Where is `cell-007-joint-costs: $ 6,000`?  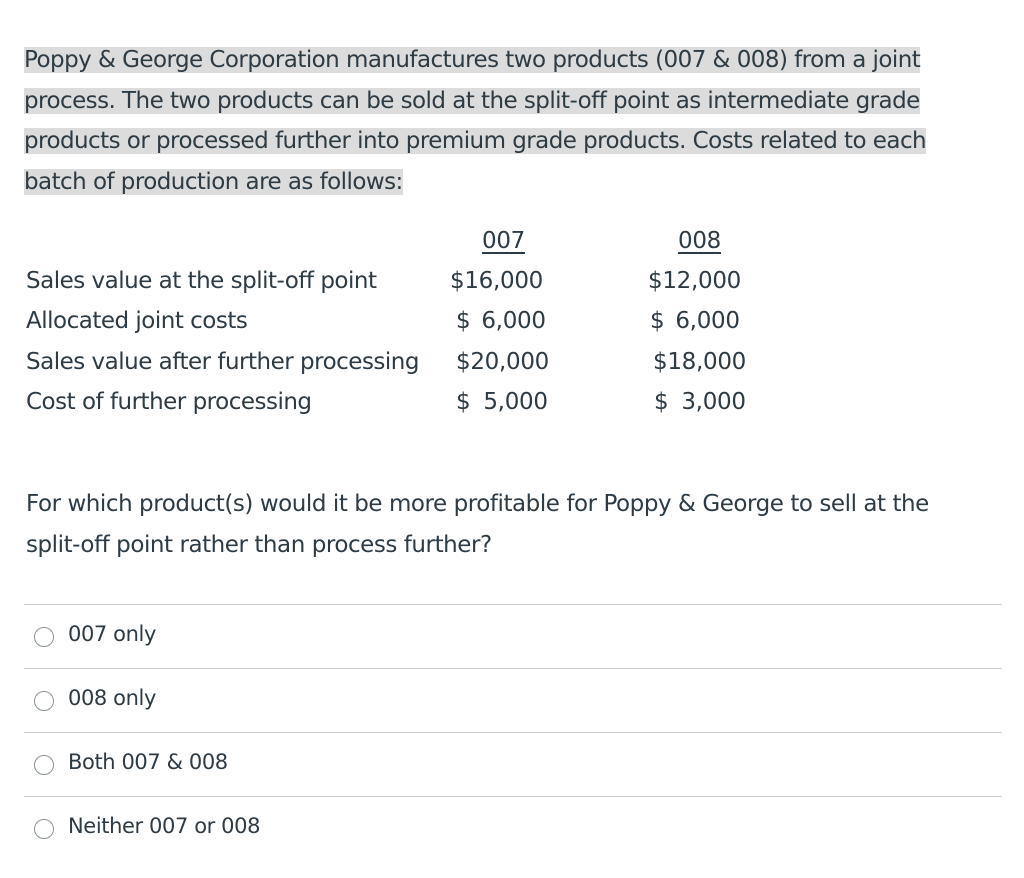
cell-007-joint-costs: $ 6,000 is located at coordinates (501, 321).